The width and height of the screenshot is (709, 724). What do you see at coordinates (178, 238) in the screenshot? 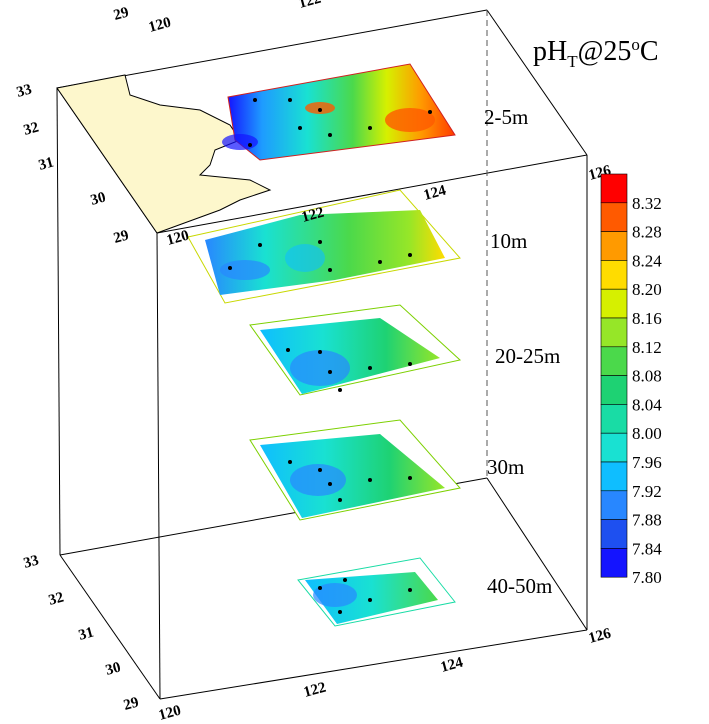
I see `lon-tick-120-top: 120` at bounding box center [178, 238].